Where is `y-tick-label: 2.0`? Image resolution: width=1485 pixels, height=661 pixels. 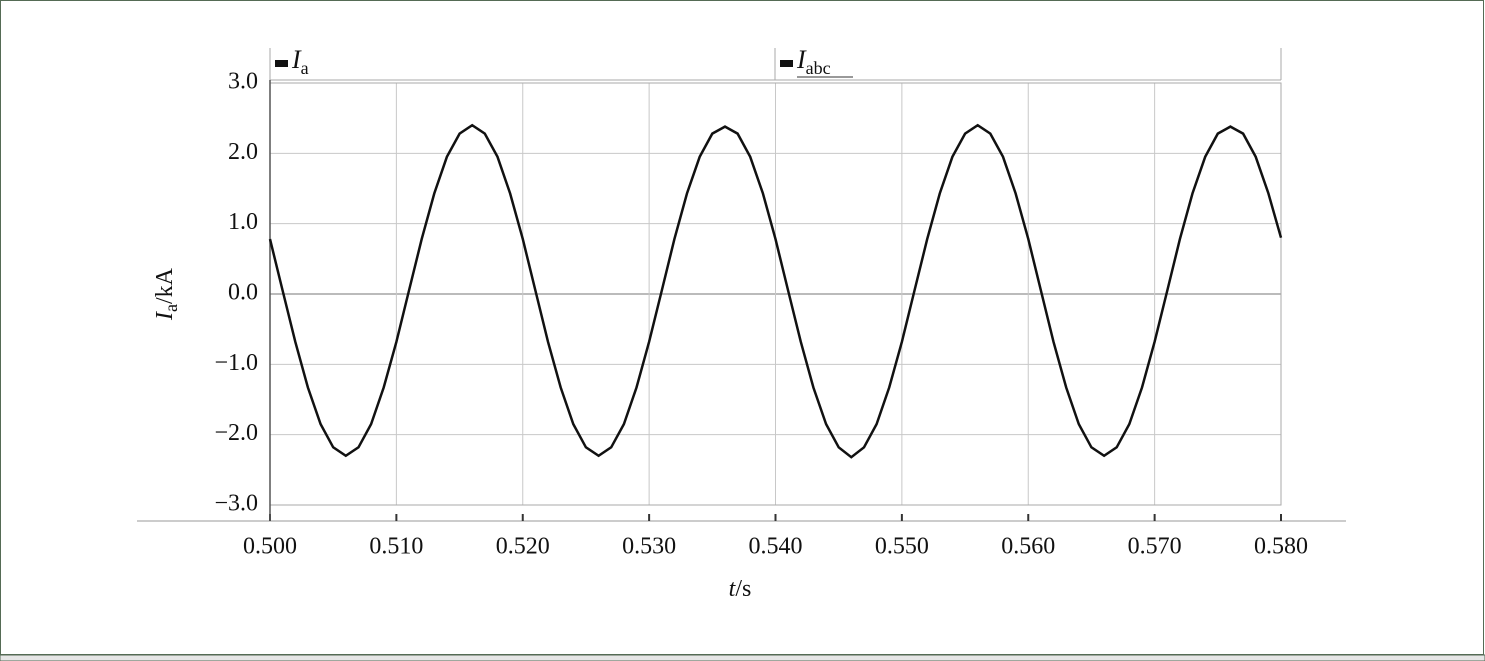
y-tick-label: 2.0 is located at coordinates (243, 152).